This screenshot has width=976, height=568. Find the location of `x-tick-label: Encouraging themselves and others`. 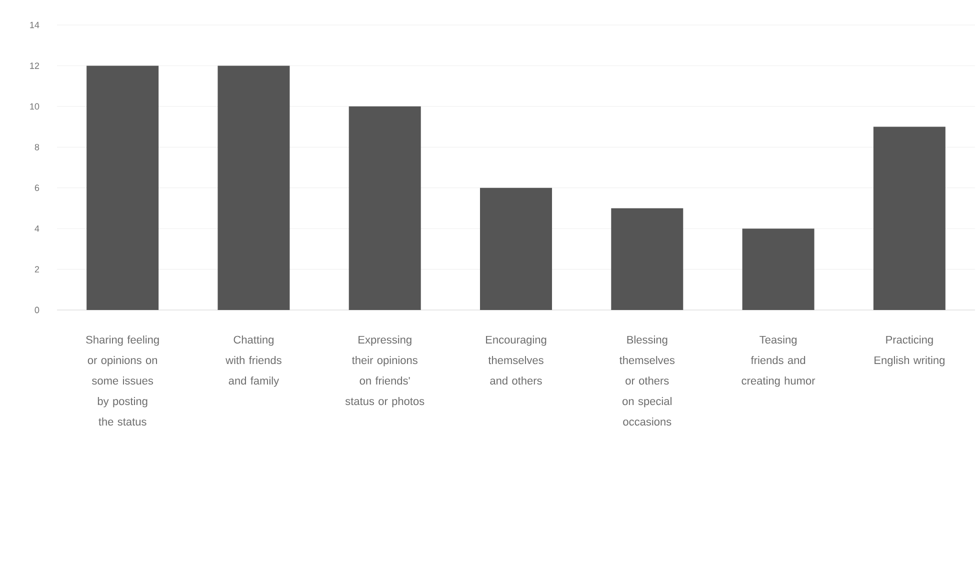

x-tick-label: Encouraging themselves and others is located at coordinates (516, 360).